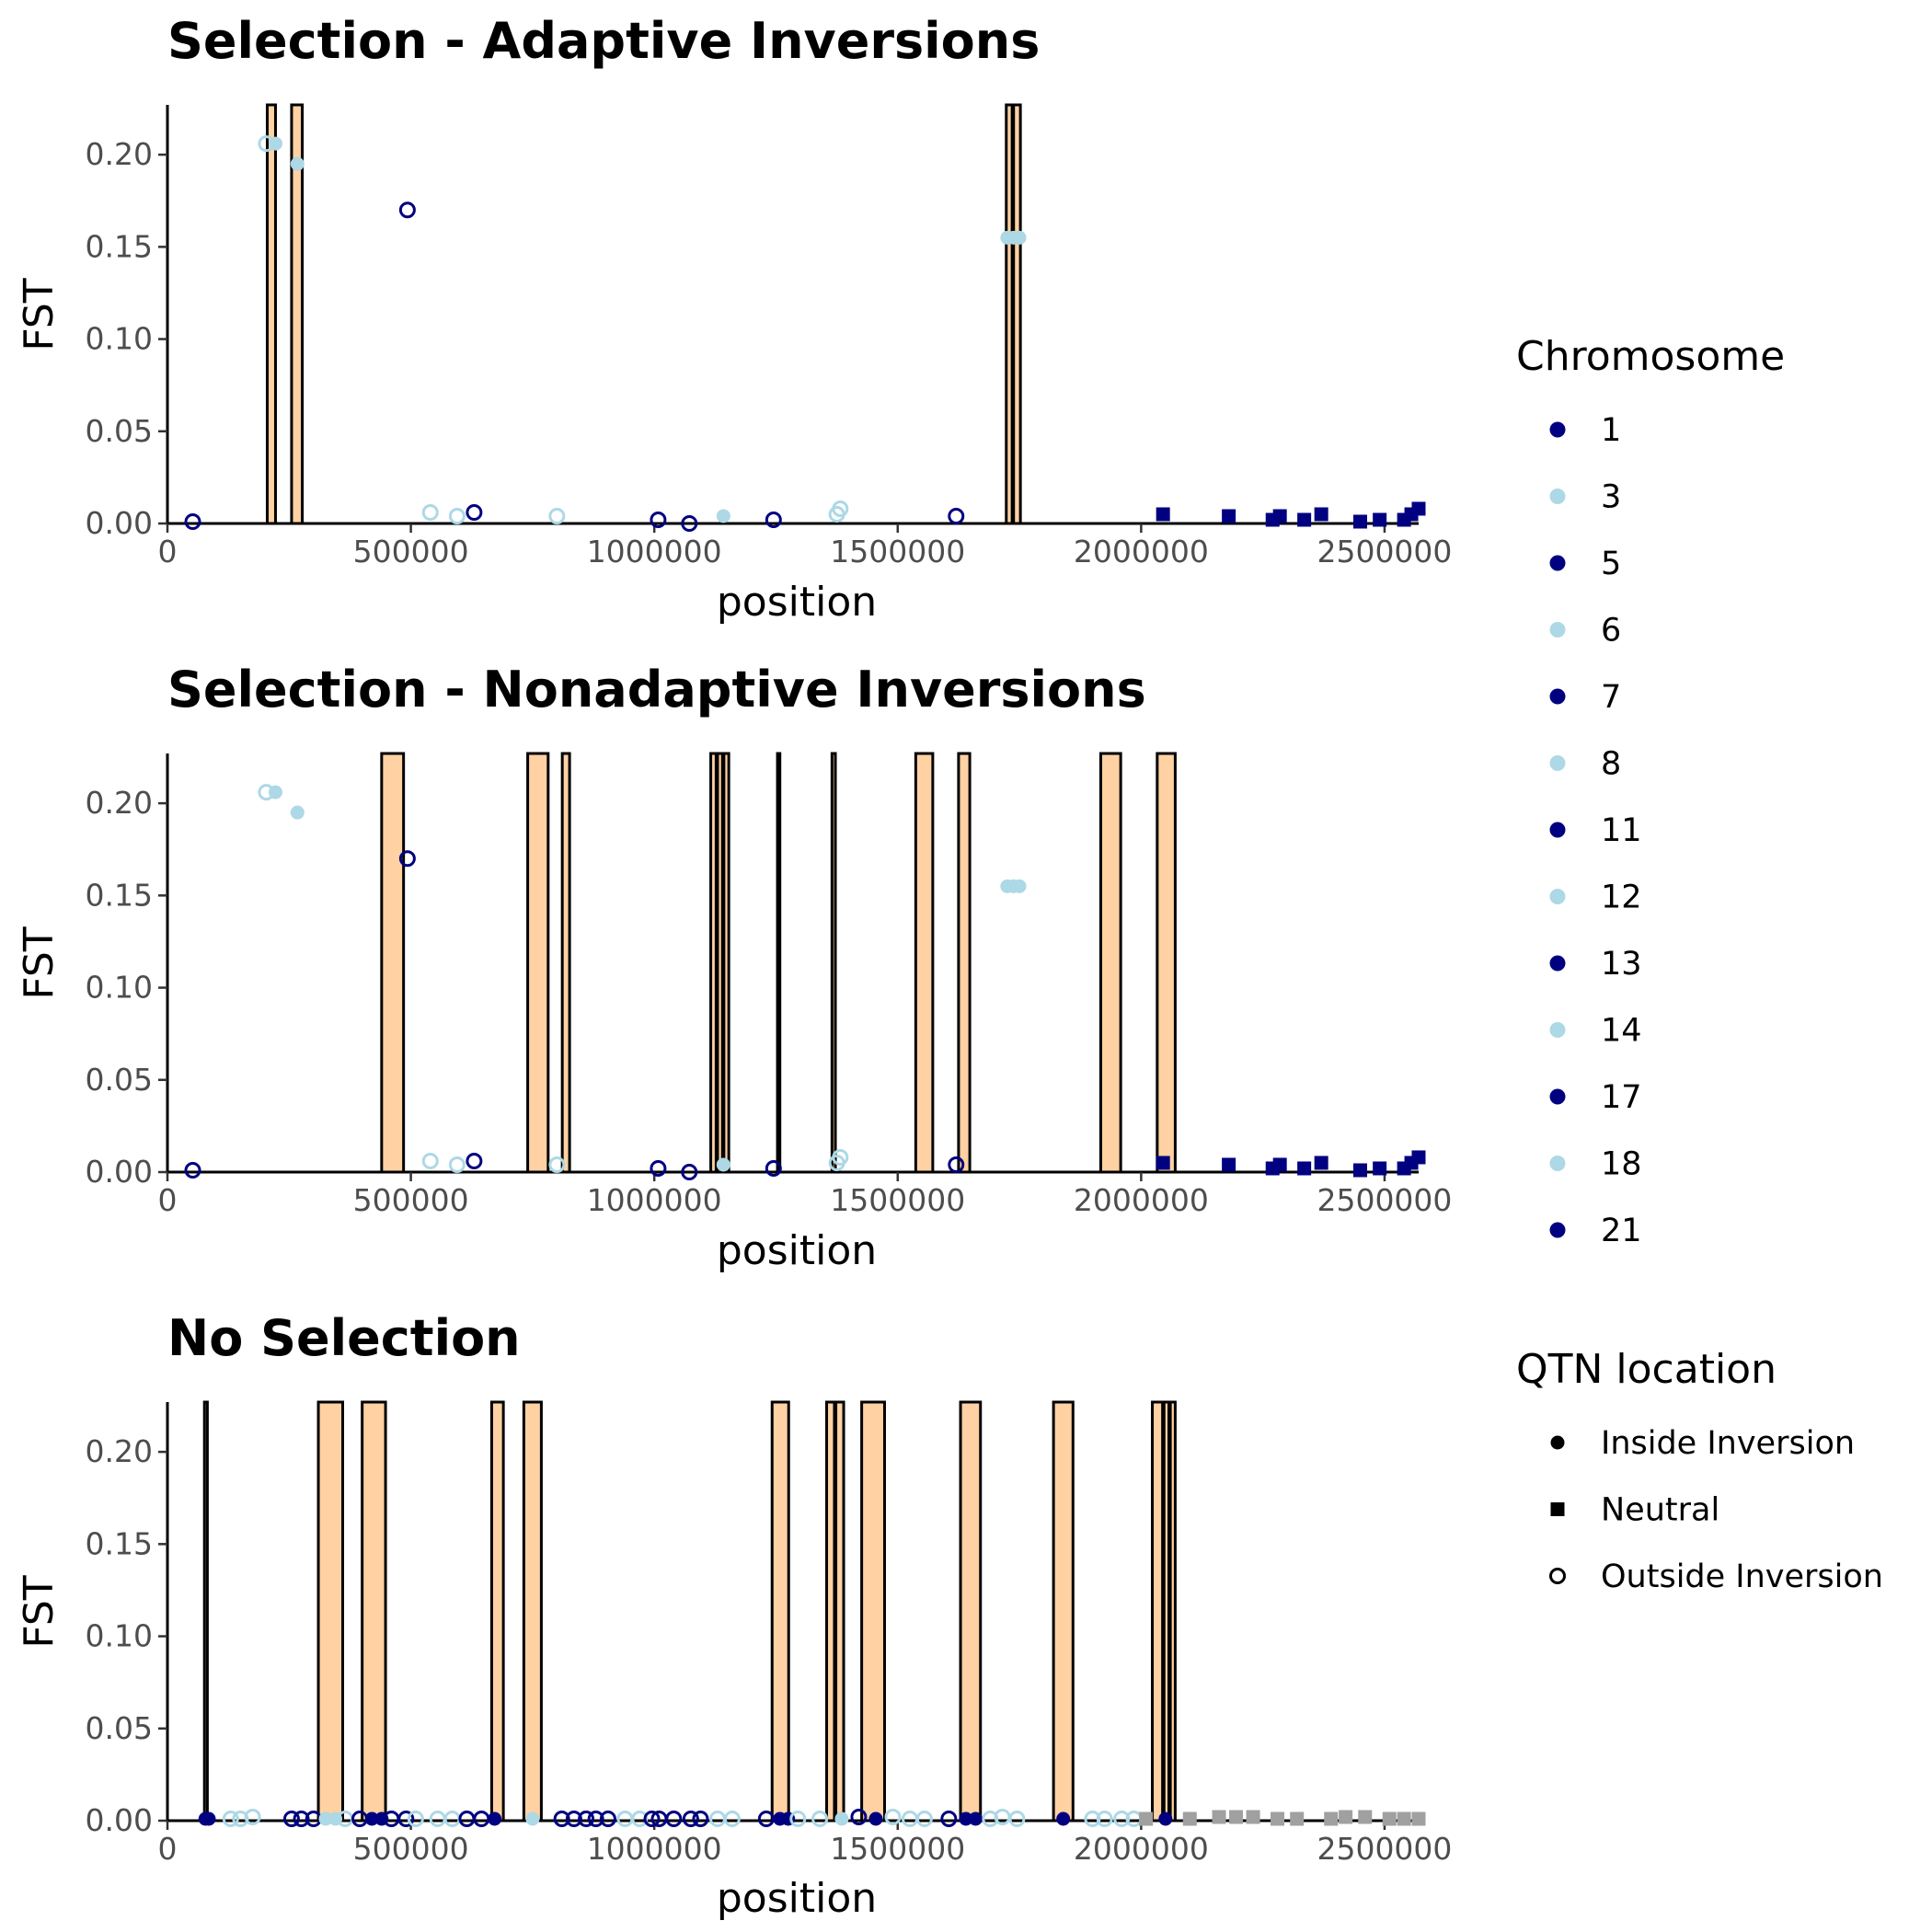 The width and height of the screenshot is (1932, 1932). What do you see at coordinates (1557, 1509) in the screenshot?
I see `legend-key-qtn` at bounding box center [1557, 1509].